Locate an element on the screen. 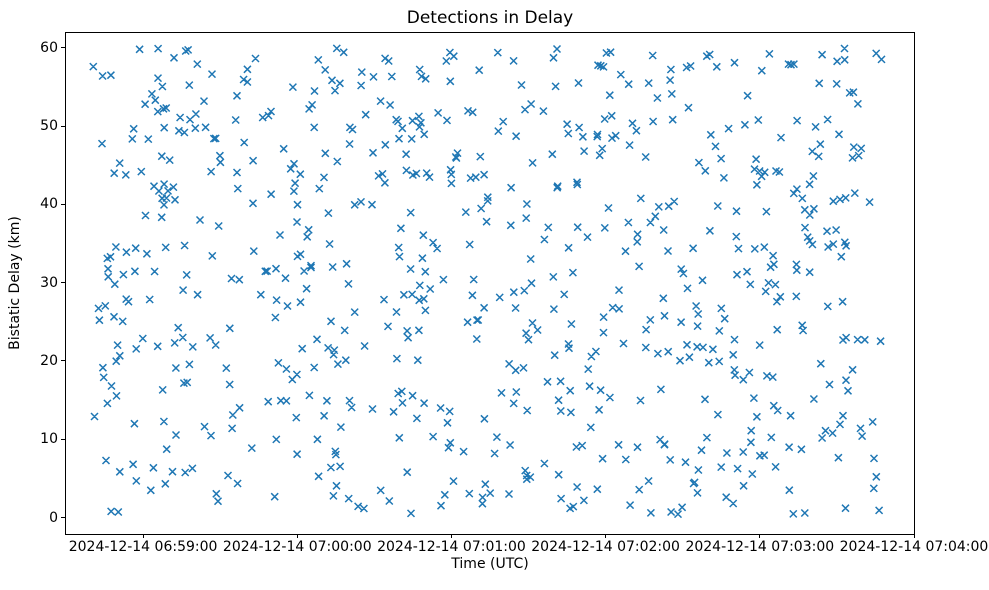  x-tick-label: 2024-12-14 07:04:00 is located at coordinates (914, 547).